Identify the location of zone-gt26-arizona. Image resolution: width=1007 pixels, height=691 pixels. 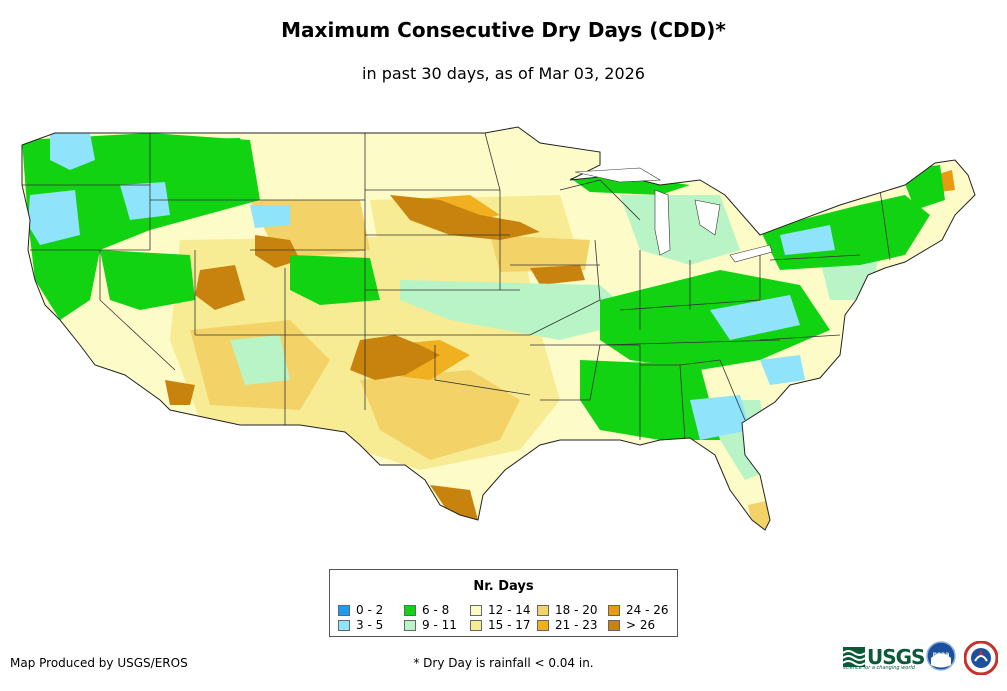
(180, 392).